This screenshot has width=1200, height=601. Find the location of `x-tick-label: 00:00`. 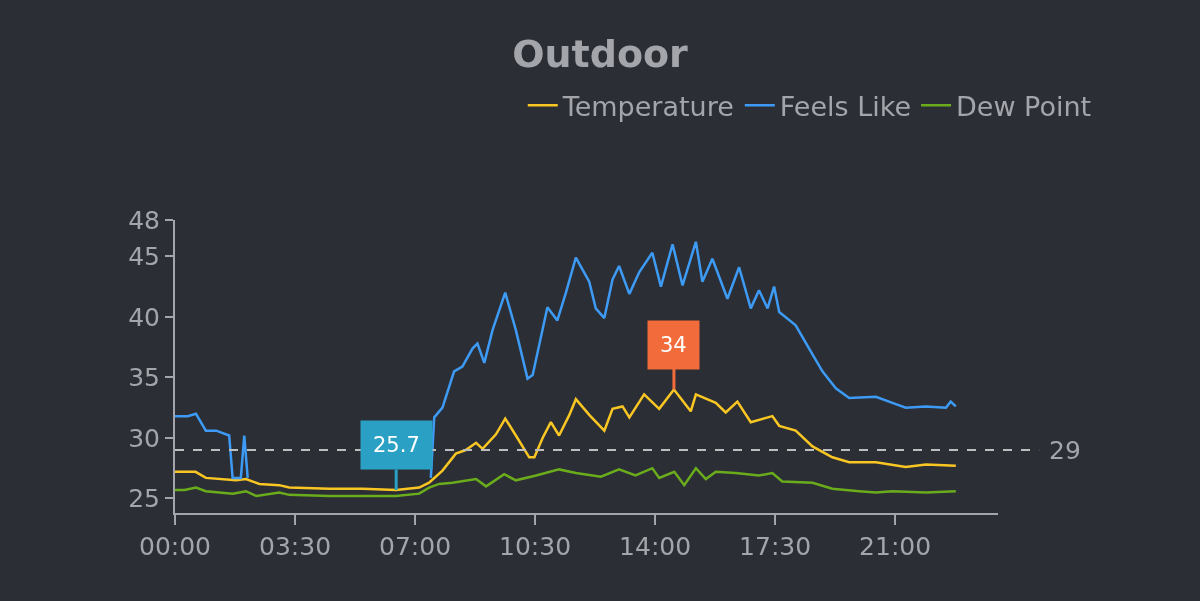

x-tick-label: 00:00 is located at coordinates (175, 546).